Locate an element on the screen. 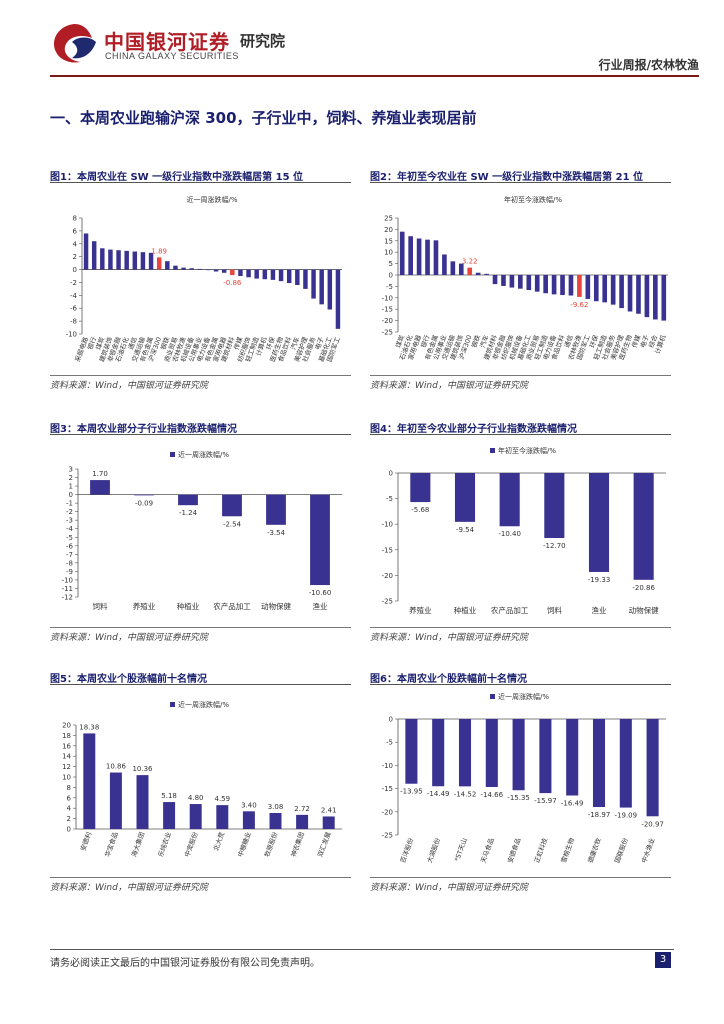 This screenshot has width=724, height=1024. fig6-source-rule is located at coordinates (520, 877).